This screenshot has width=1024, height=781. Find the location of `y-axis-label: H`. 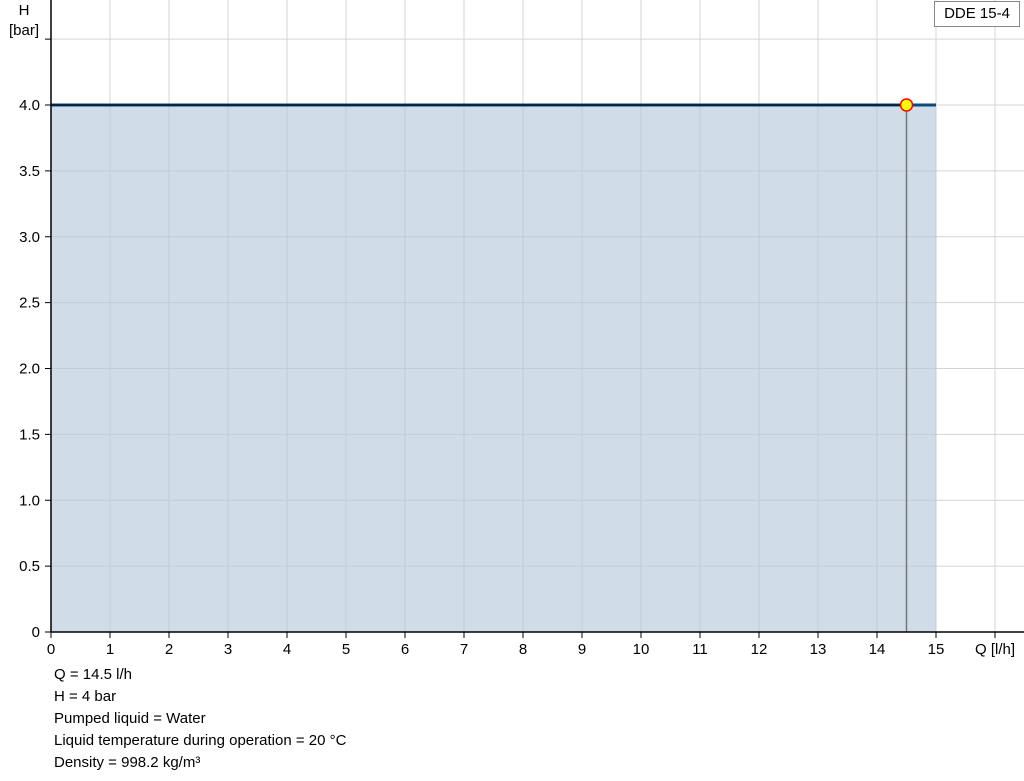

y-axis-label: H is located at coordinates (24, 10).